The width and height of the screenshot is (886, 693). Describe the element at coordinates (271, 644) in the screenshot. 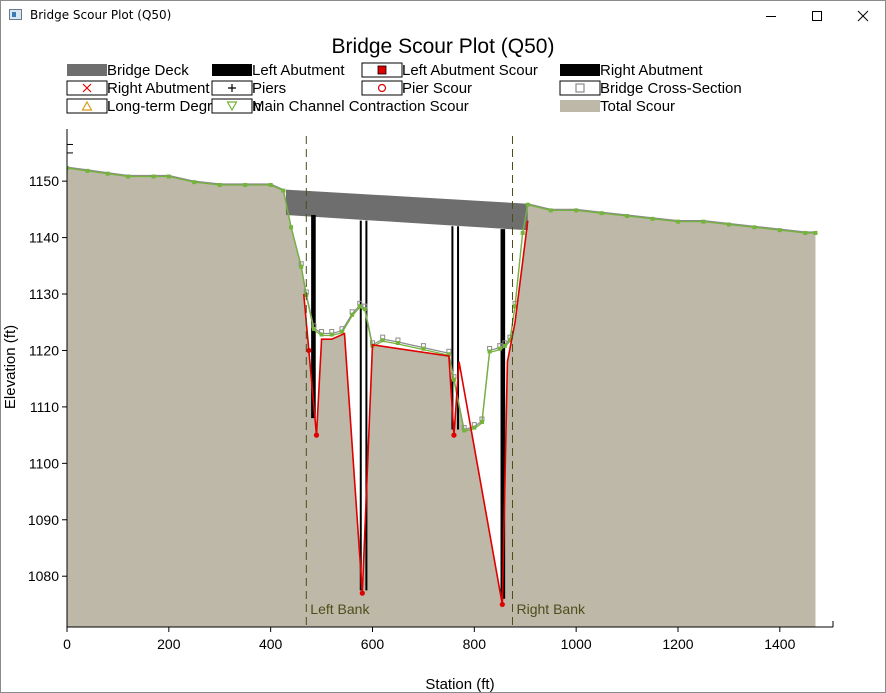

I see `x-tick-label: 400` at that location.